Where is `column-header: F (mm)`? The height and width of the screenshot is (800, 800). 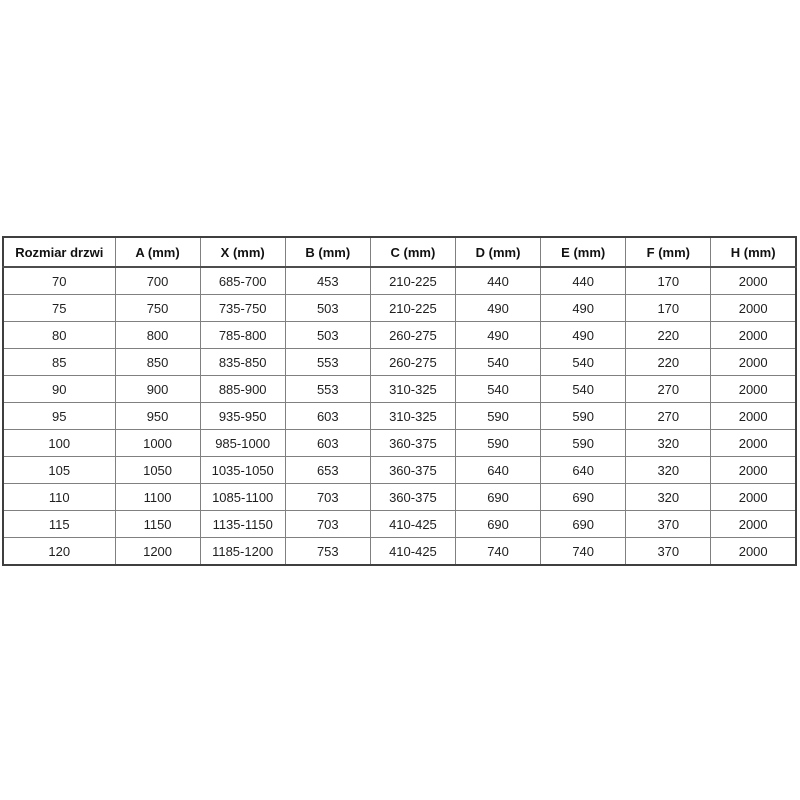
column-header: F (mm) is located at coordinates (668, 252).